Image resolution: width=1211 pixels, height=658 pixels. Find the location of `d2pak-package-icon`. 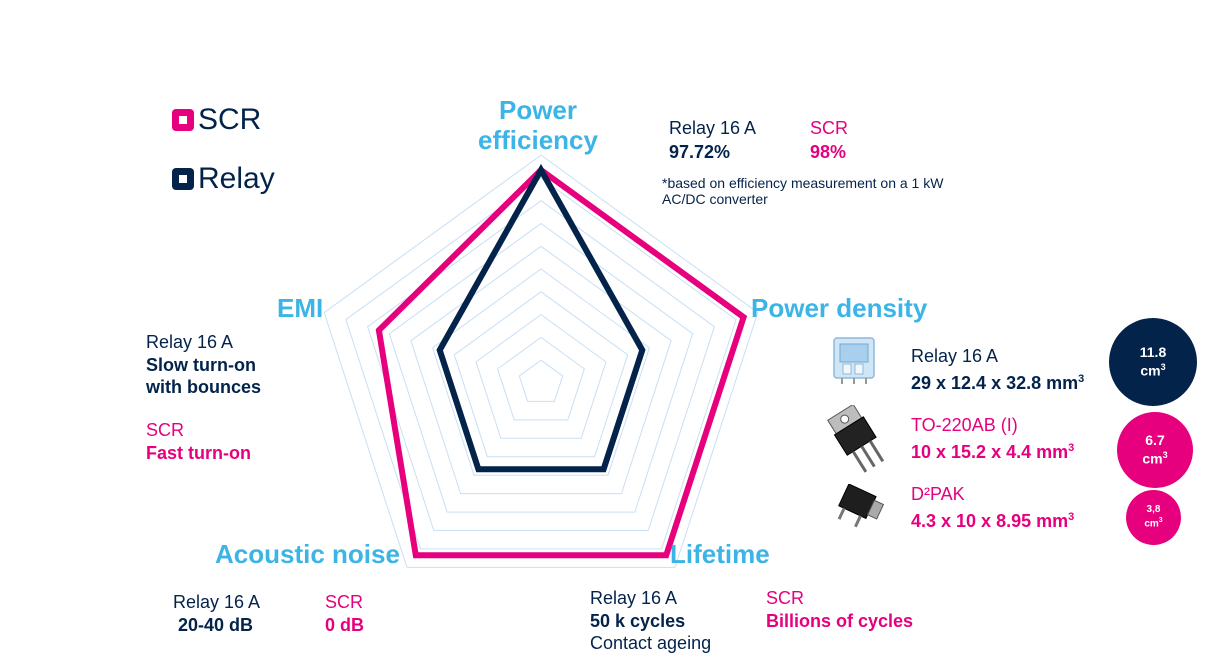

d2pak-package-icon is located at coordinates (858, 506).